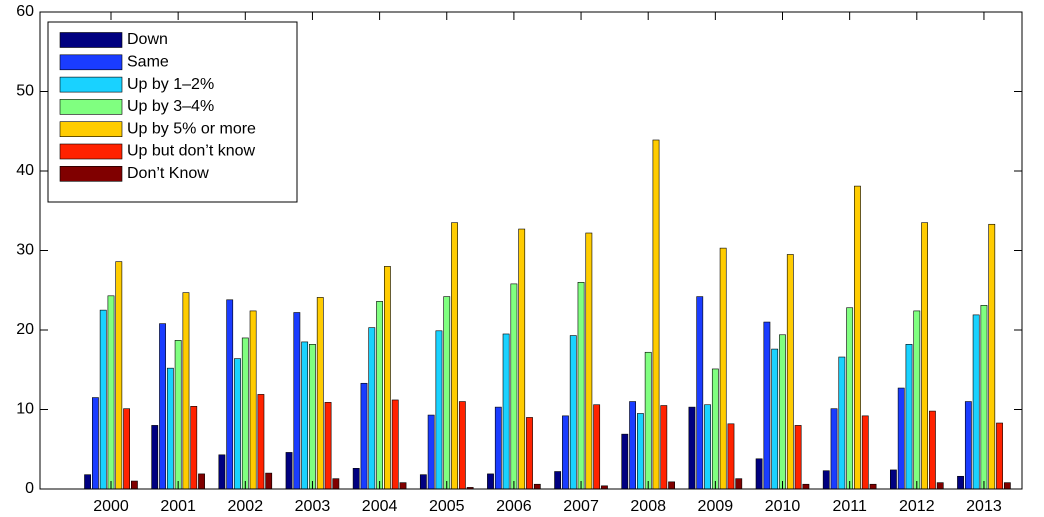 The image size is (1044, 517). I want to click on x-tick-label: 2004, so click(380, 506).